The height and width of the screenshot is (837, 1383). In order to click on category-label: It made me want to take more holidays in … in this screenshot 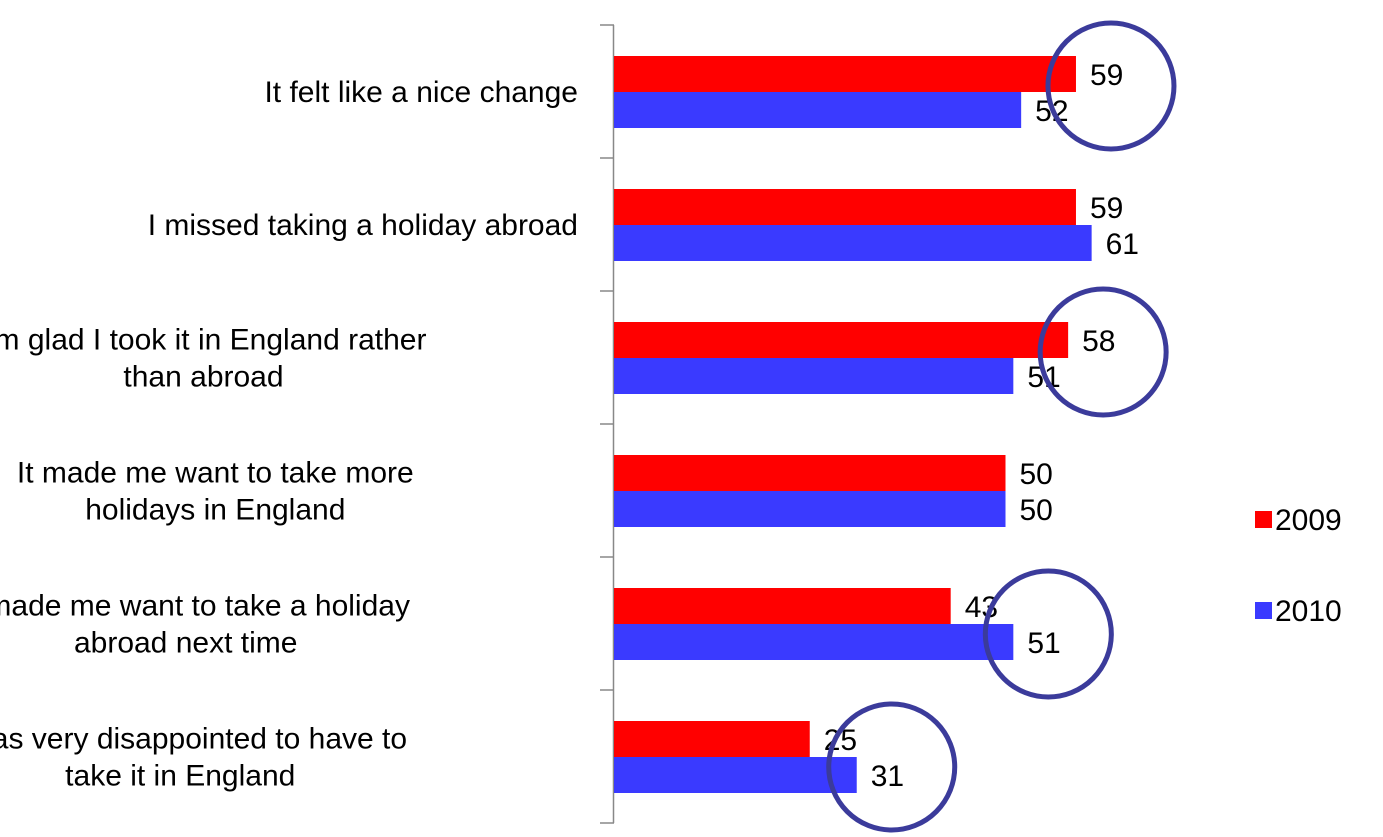, I will do `click(215, 492)`.